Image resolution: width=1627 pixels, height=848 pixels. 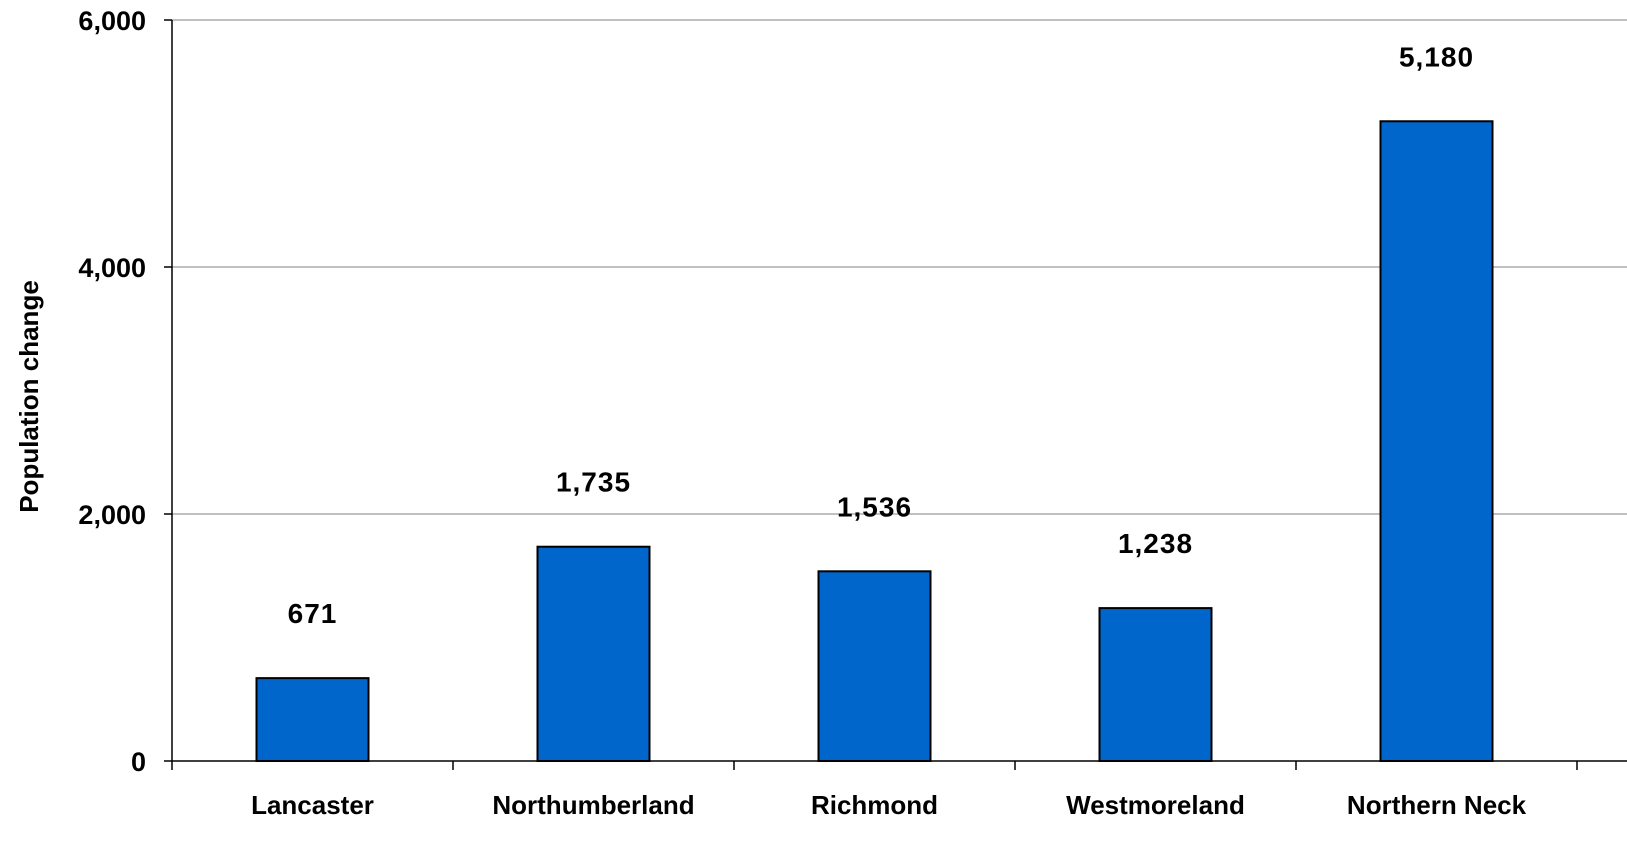 What do you see at coordinates (29, 396) in the screenshot?
I see `y-axis-title: Population change` at bounding box center [29, 396].